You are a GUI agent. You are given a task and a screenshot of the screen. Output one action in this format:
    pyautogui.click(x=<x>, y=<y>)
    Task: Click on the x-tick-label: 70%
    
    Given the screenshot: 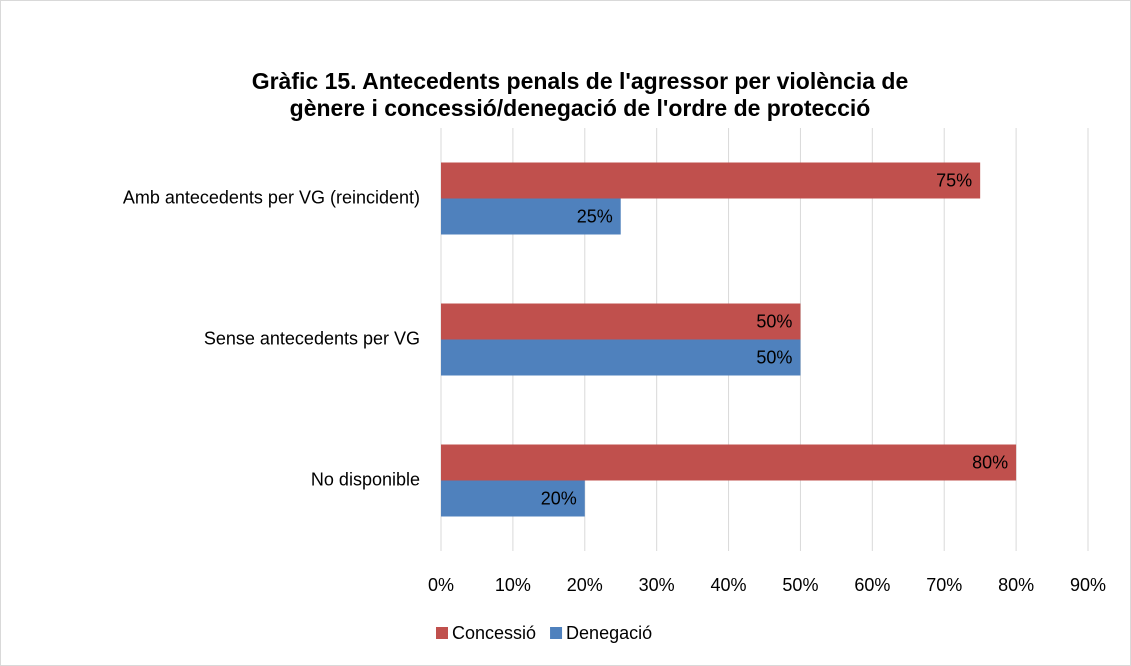 What is the action you would take?
    pyautogui.click(x=944, y=585)
    